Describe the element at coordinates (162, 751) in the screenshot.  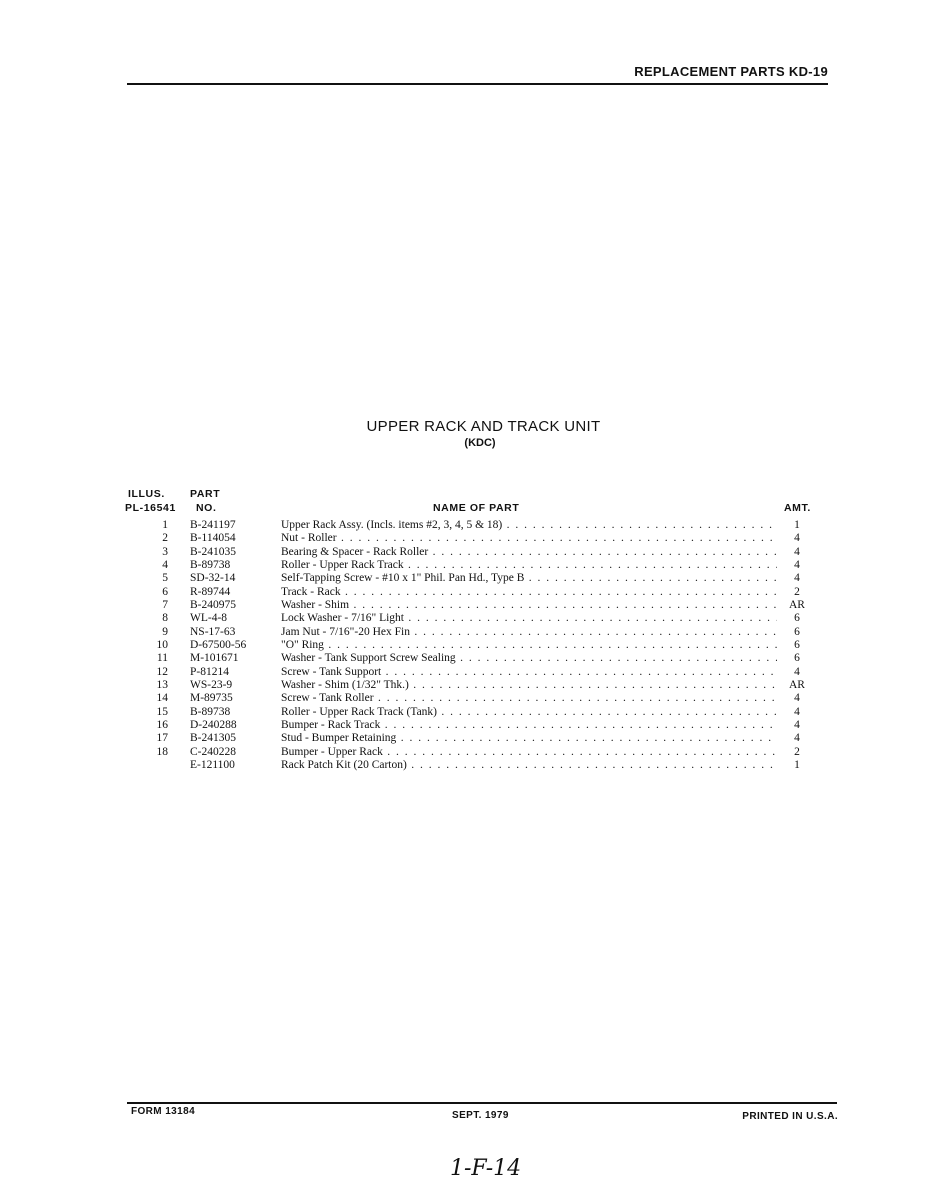
I see `illus-number: 18` at that location.